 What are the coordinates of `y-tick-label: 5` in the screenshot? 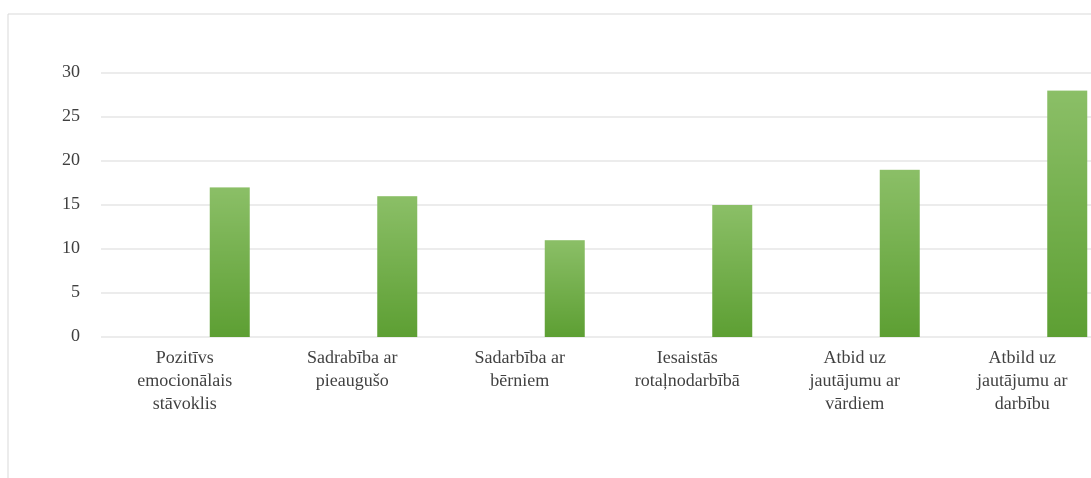 It's located at (75, 291).